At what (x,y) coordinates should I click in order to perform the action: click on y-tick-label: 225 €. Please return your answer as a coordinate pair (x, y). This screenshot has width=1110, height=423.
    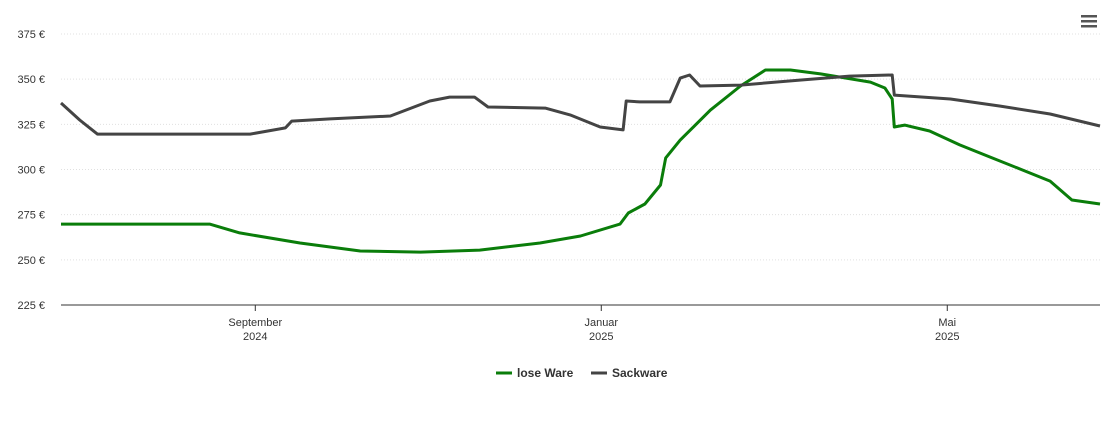
    Looking at the image, I should click on (31, 306).